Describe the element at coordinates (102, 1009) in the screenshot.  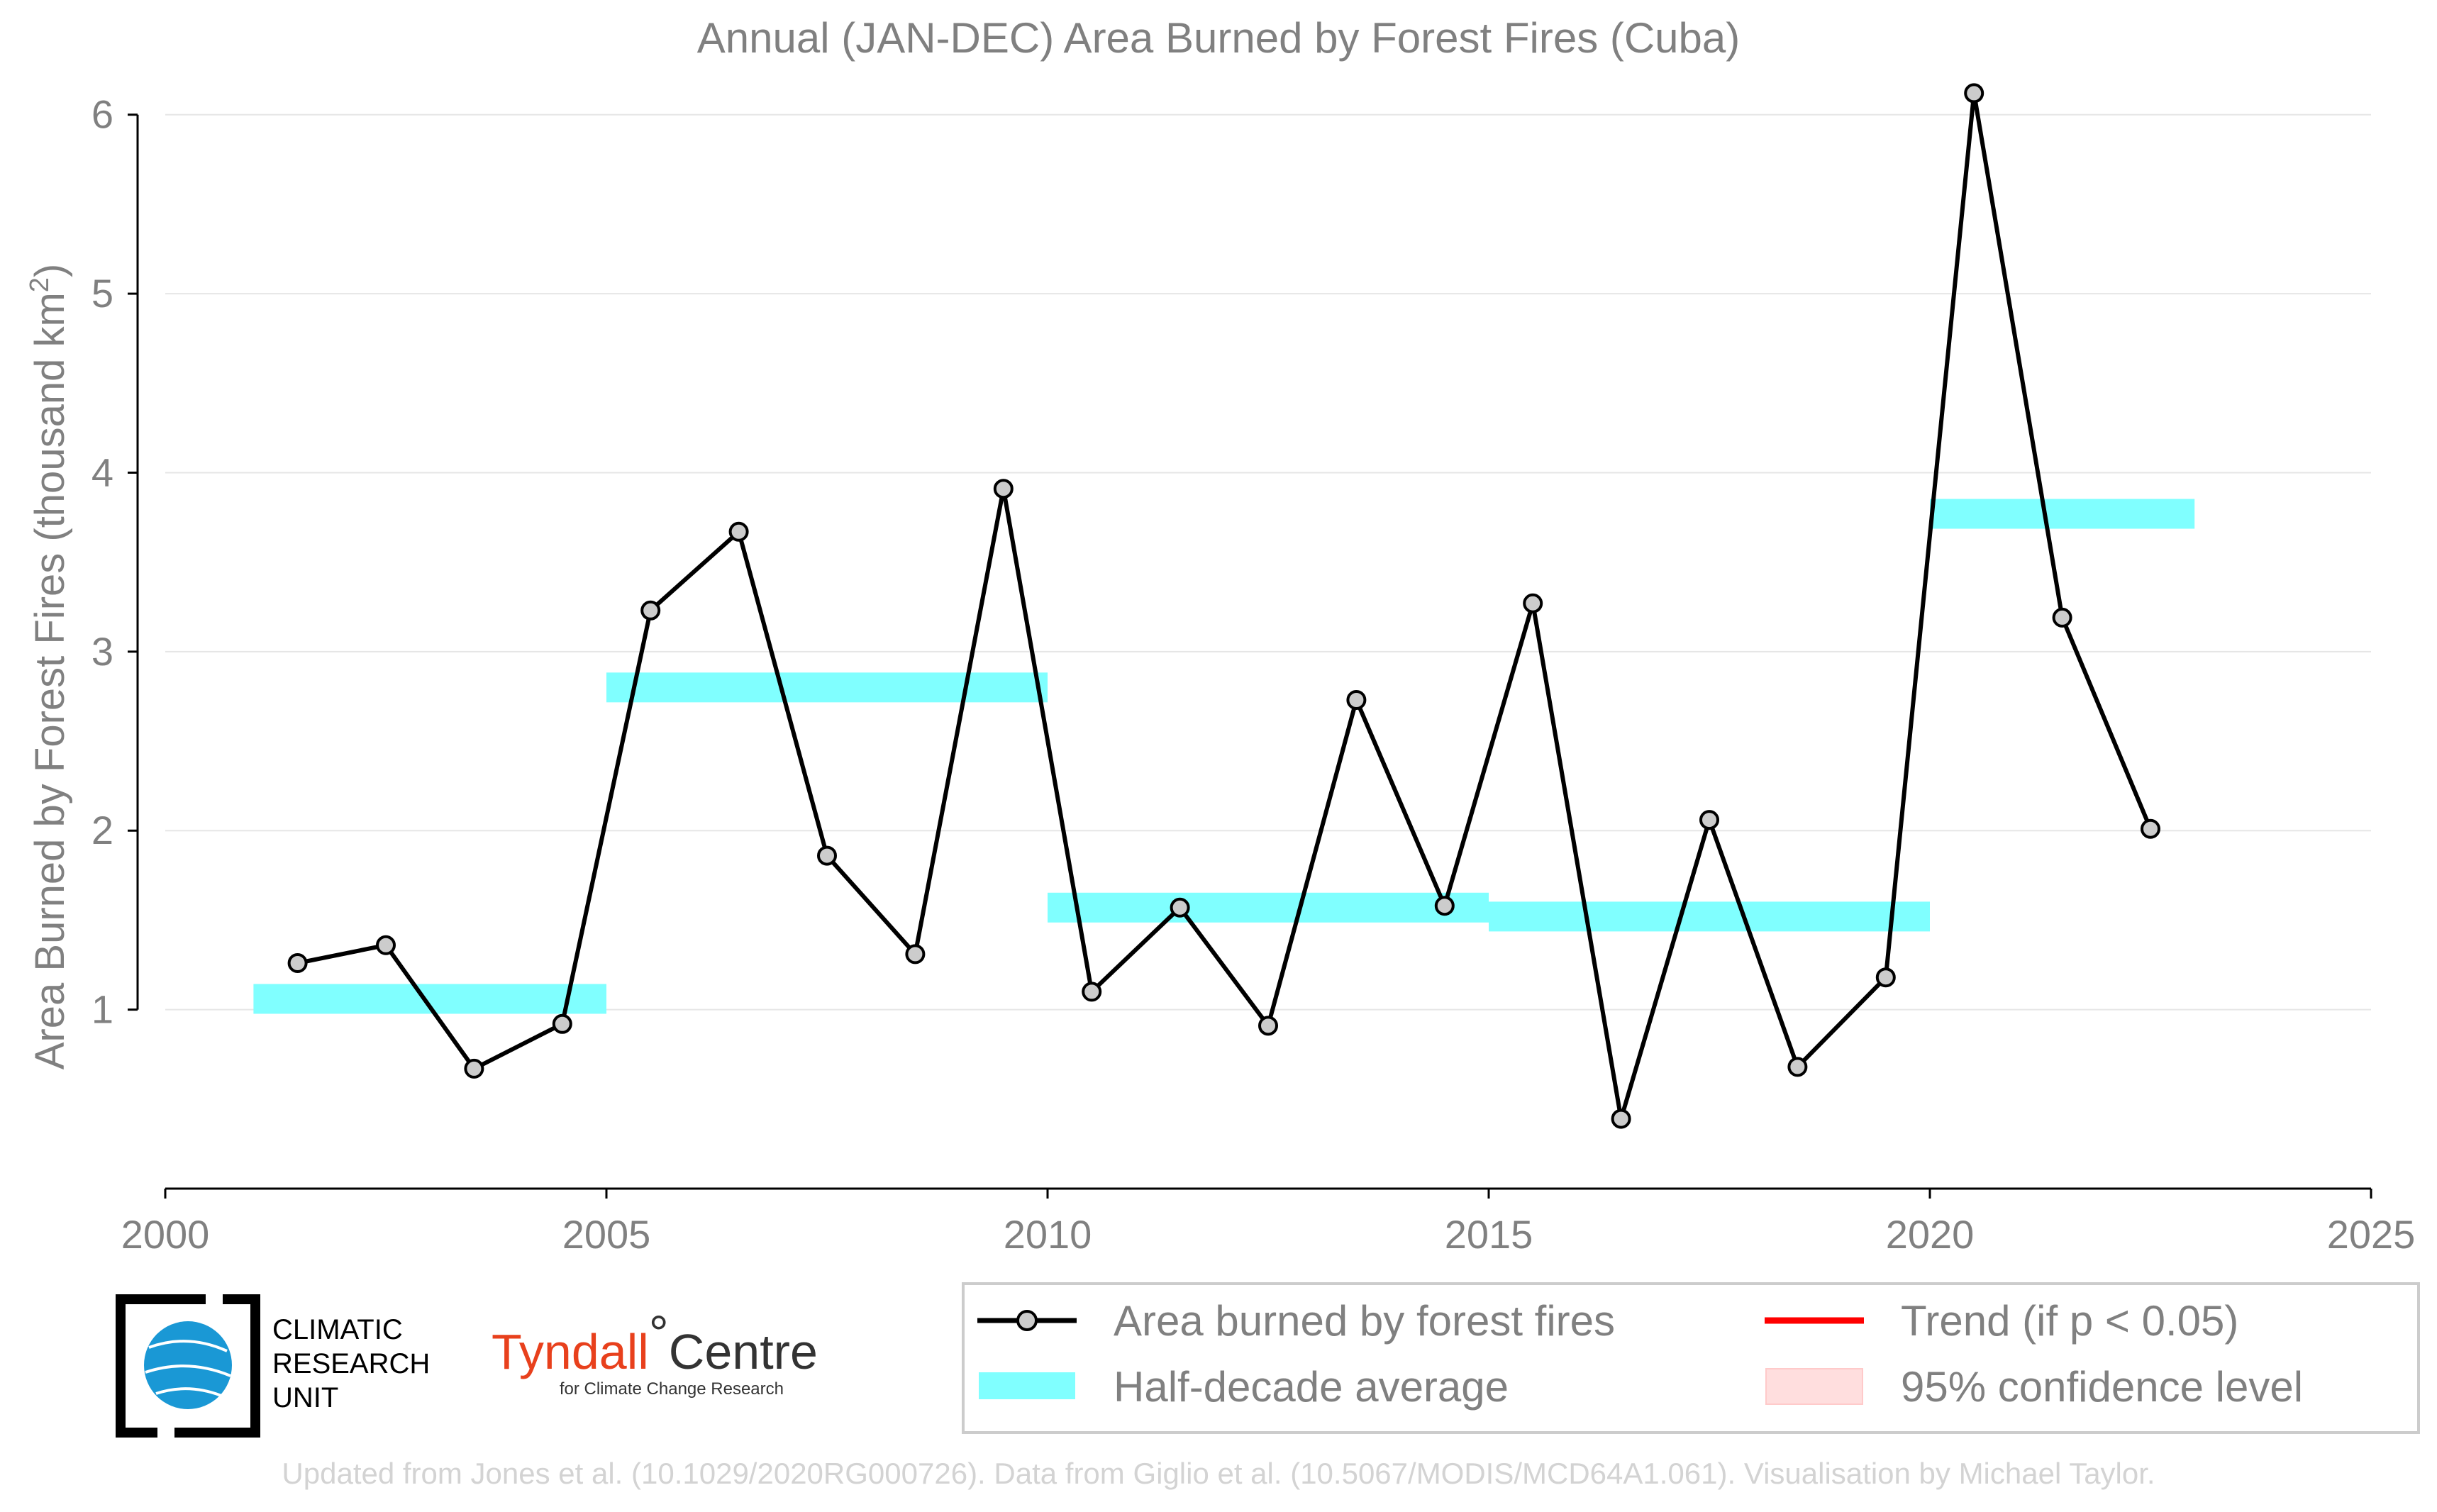
I see `y-tick-label-1: 1` at that location.